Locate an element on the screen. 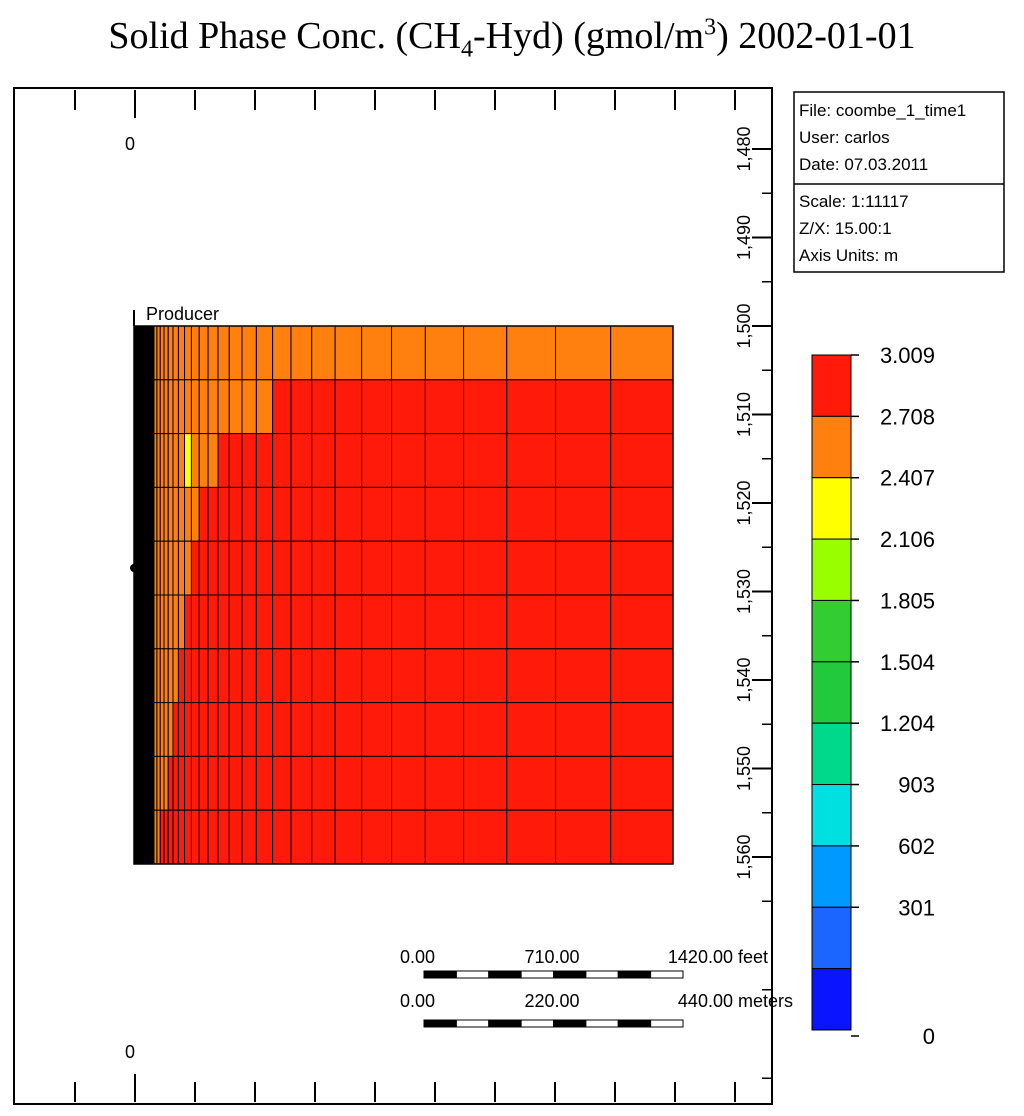 This screenshot has height=1116, width=1024. colorbar-label: 602 is located at coordinates (916, 846).